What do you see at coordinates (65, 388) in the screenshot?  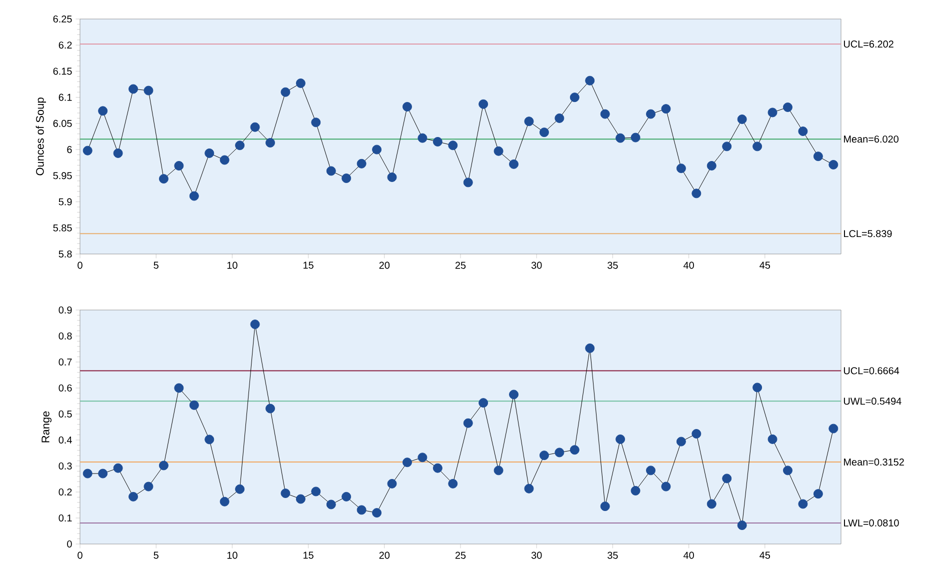 I see `y-tick-label: 0.6` at bounding box center [65, 388].